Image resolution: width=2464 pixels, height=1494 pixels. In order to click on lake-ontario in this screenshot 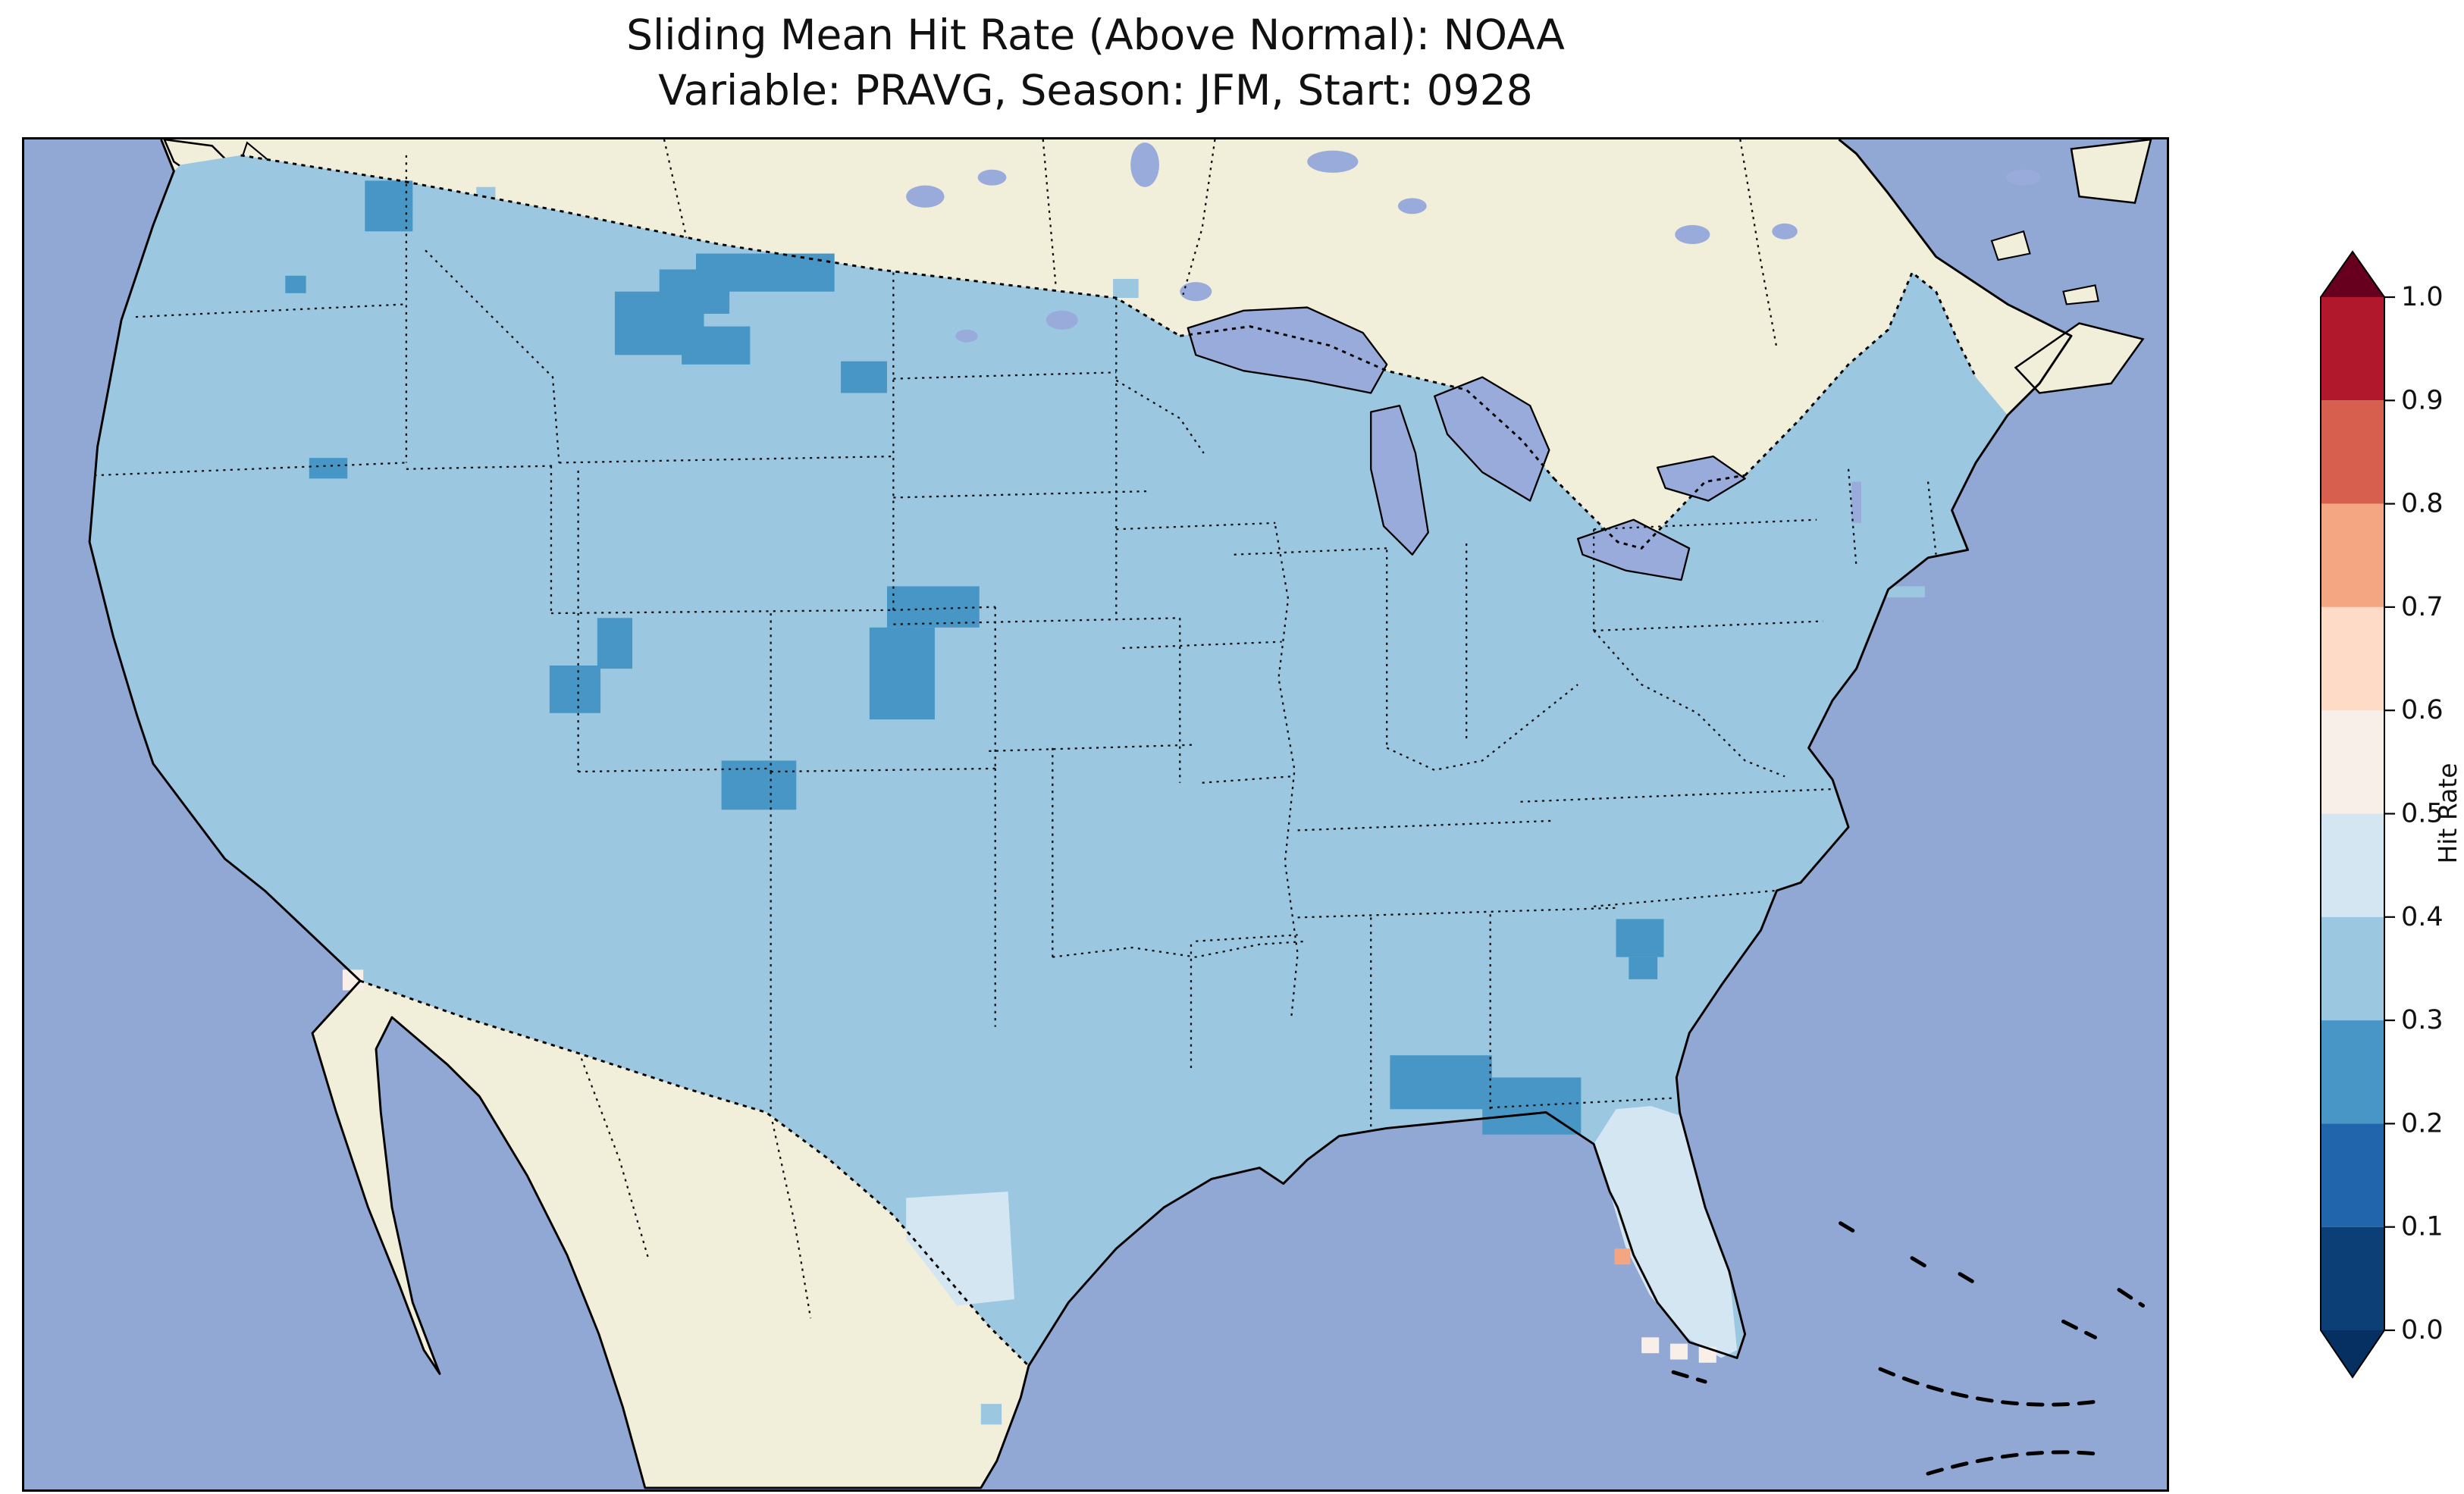, I will do `click(1701, 478)`.